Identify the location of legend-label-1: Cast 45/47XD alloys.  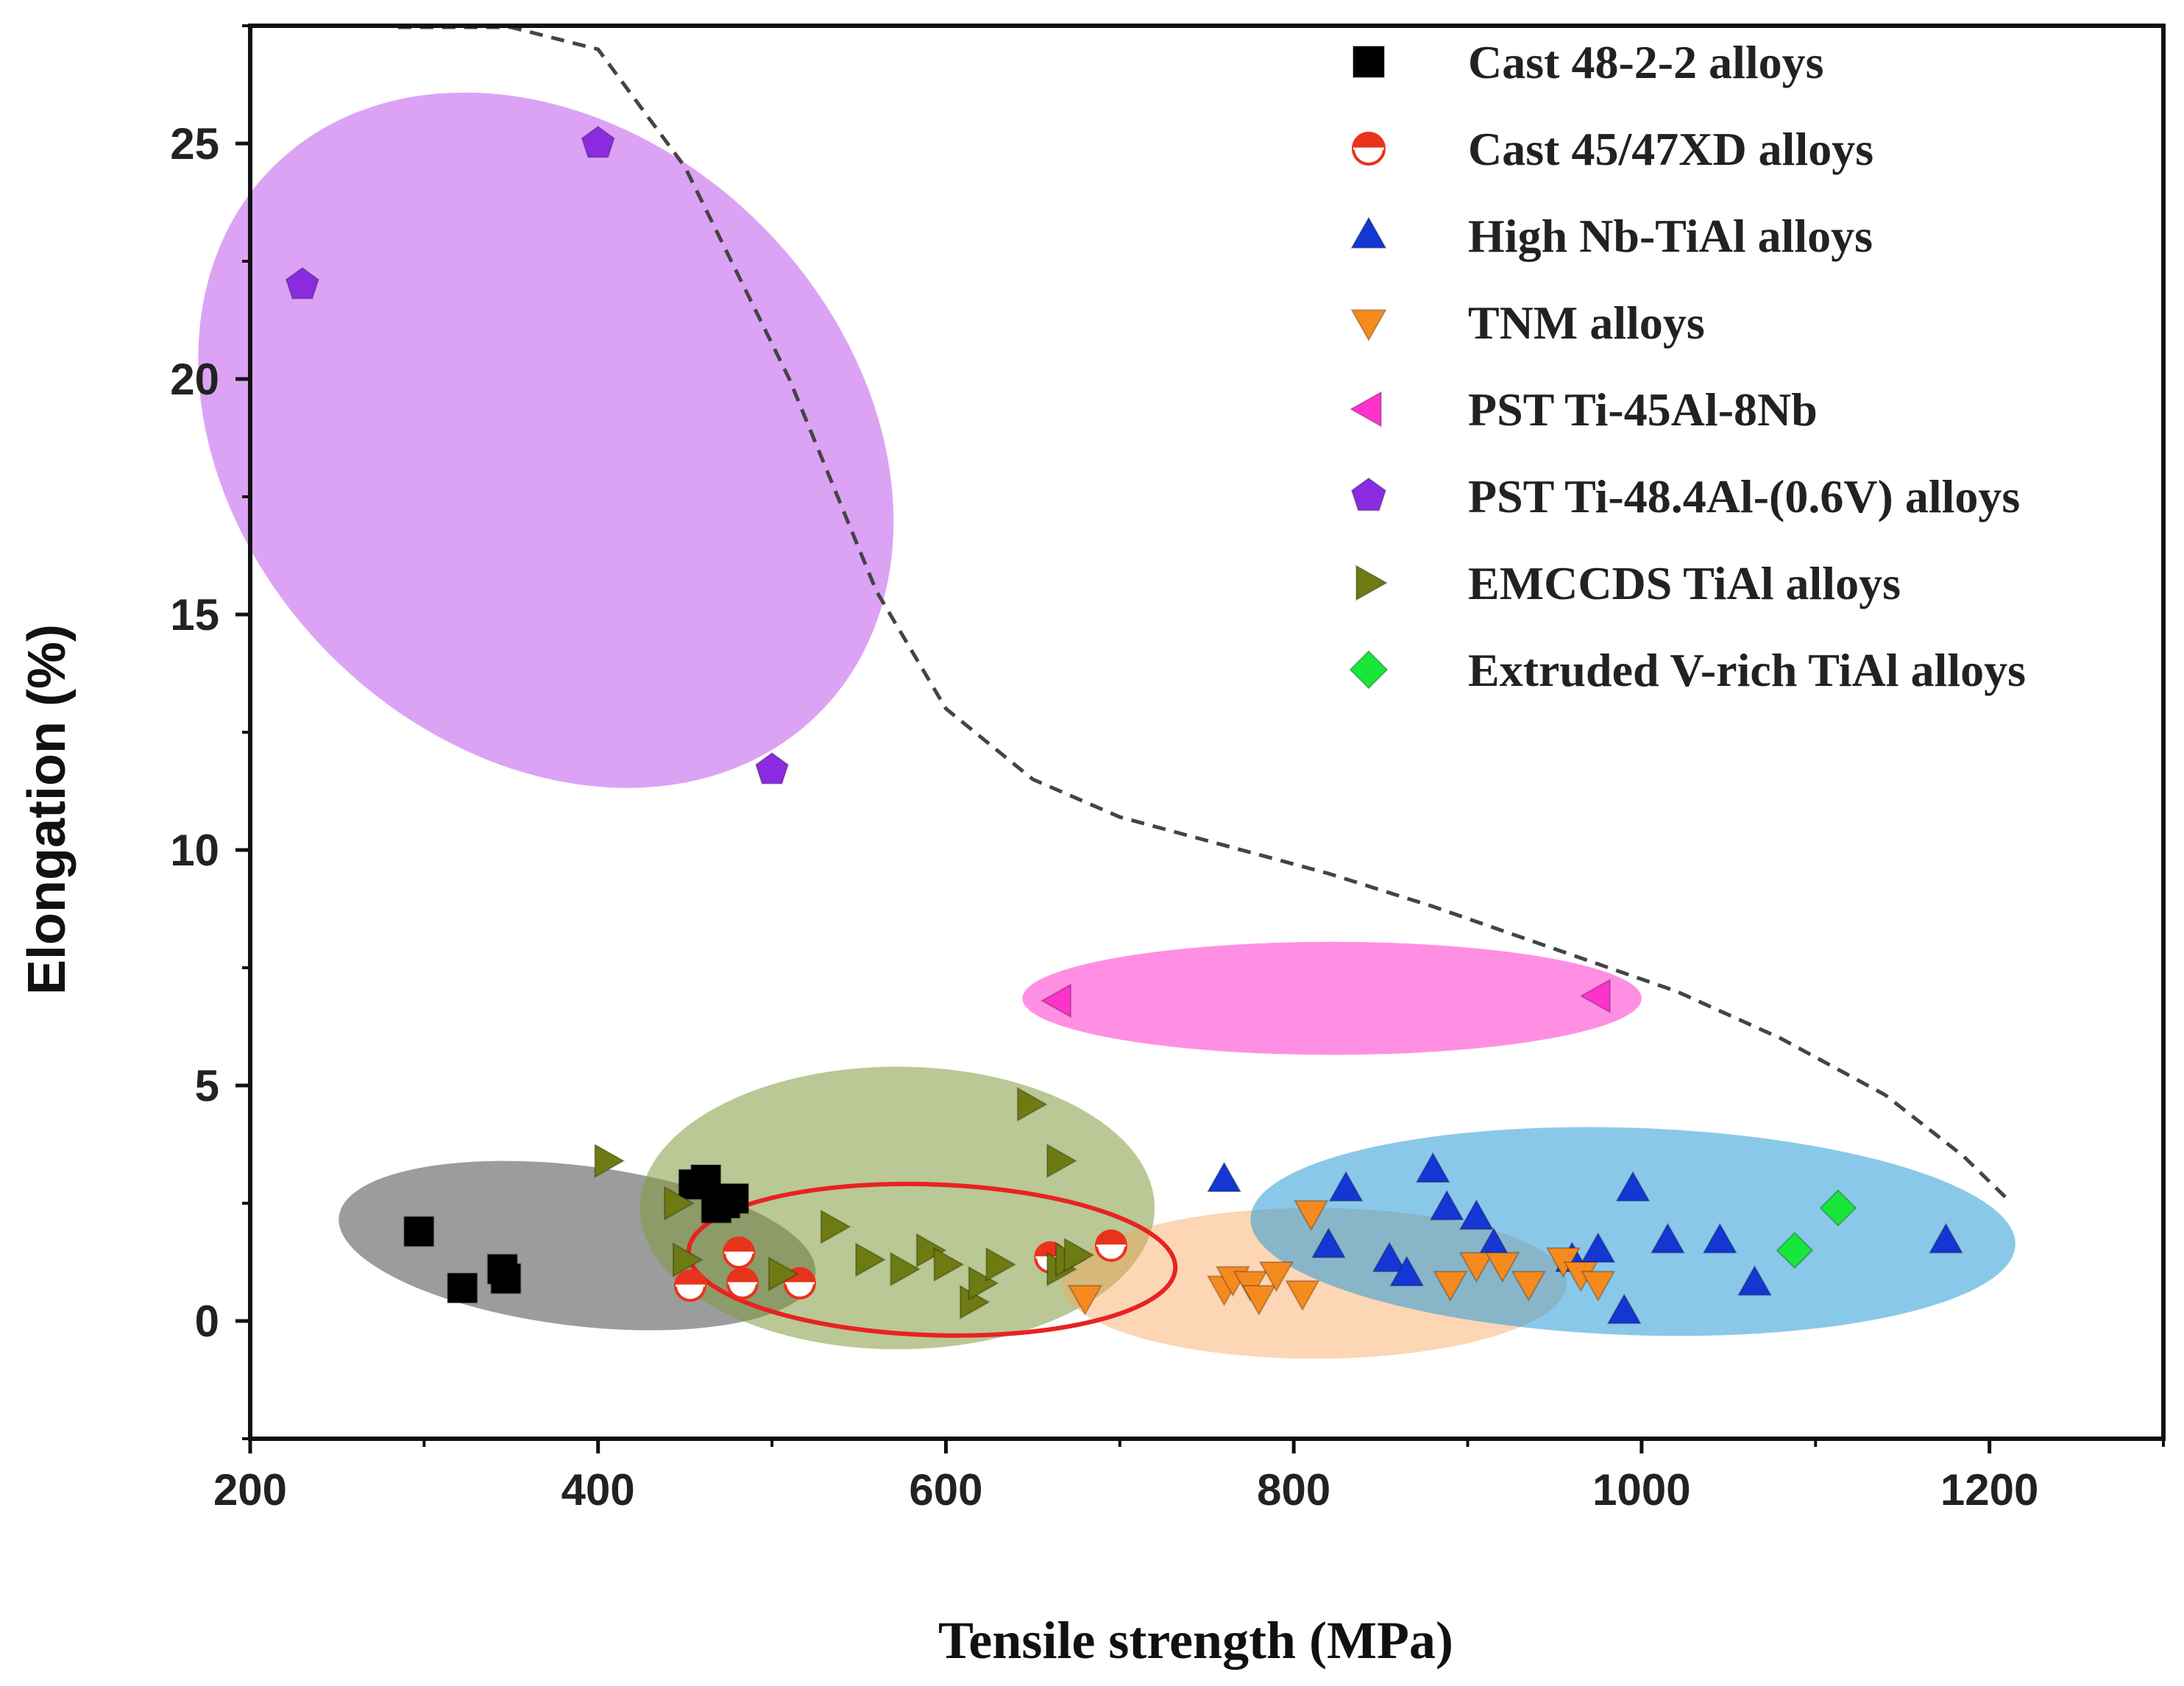
(1670, 149).